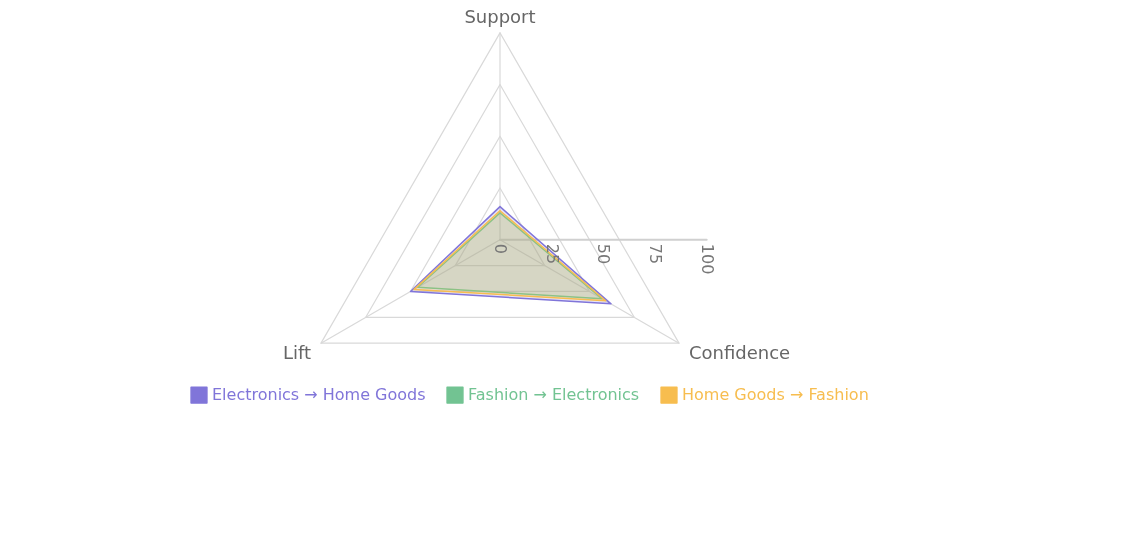 The height and width of the screenshot is (543, 1138). What do you see at coordinates (707, 259) in the screenshot?
I see `y-tick-label: 100` at bounding box center [707, 259].